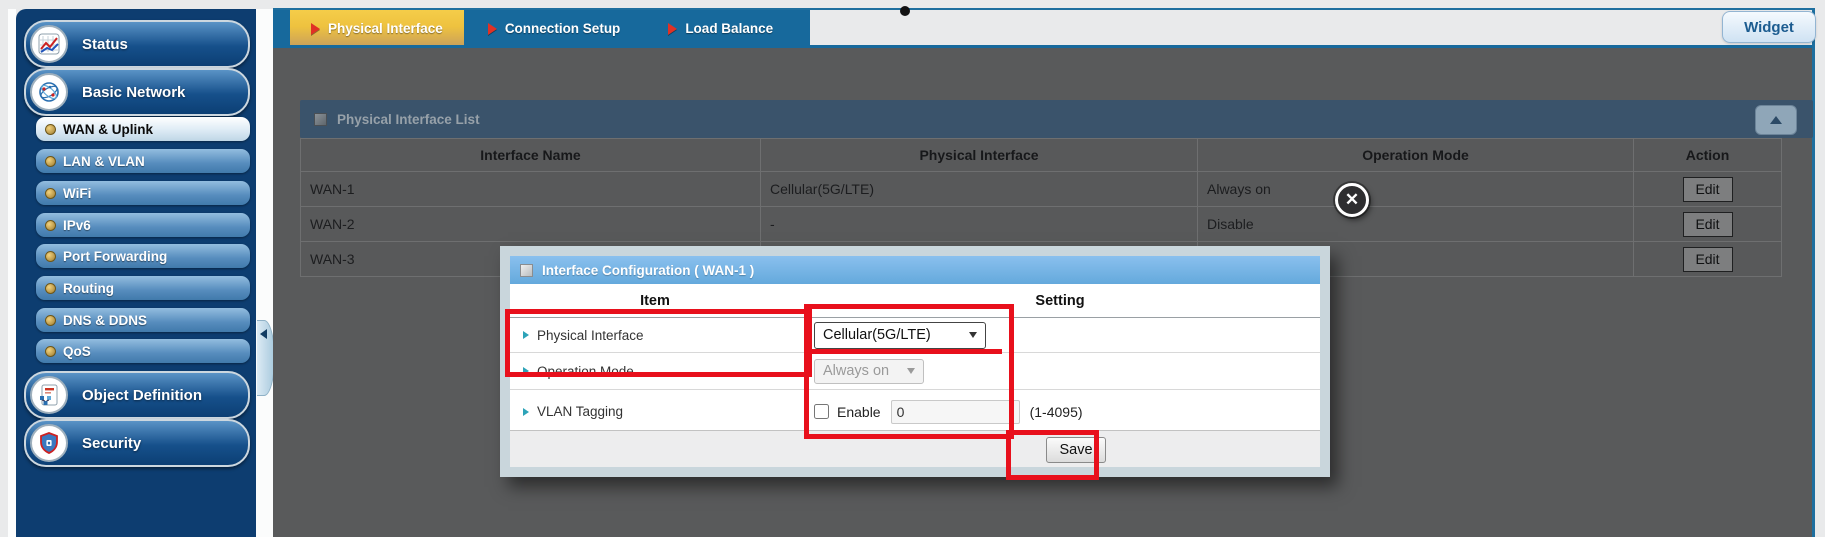  Describe the element at coordinates (112, 443) in the screenshot. I see `sidebar-item-label: Security` at that location.